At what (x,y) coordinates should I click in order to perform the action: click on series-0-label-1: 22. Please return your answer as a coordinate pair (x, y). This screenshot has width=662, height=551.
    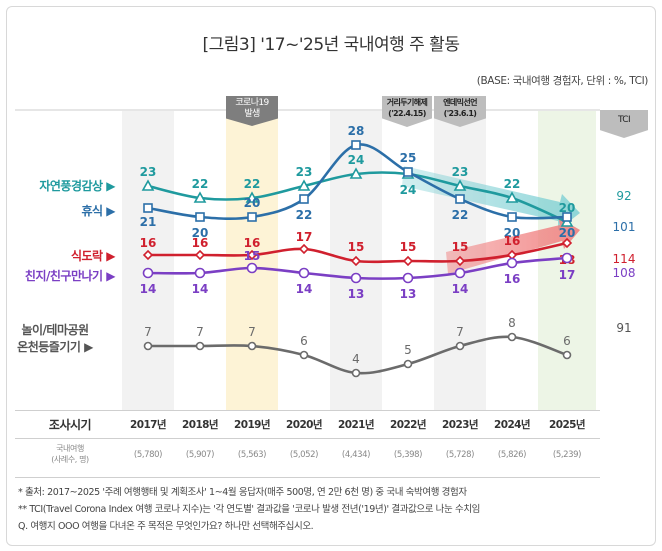
    Looking at the image, I should click on (200, 184).